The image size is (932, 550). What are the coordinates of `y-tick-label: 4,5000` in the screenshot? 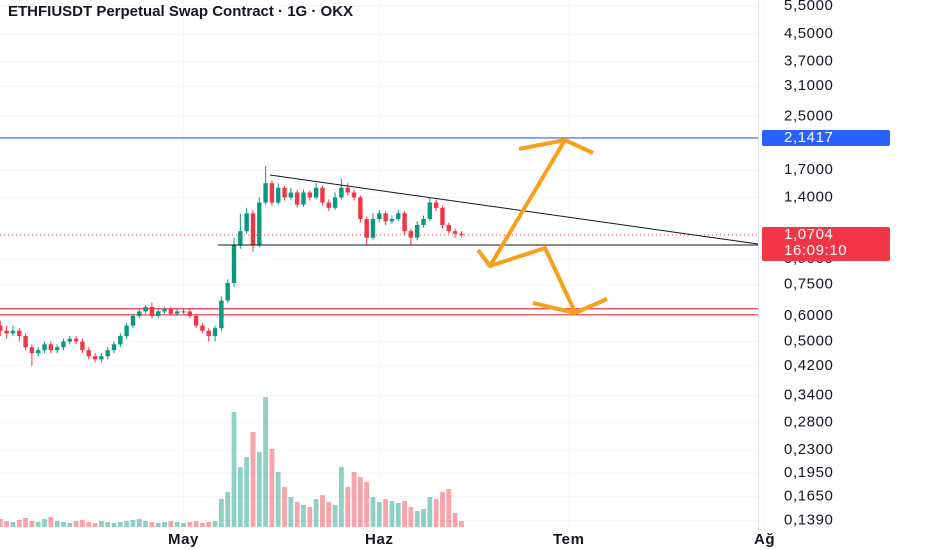 It's located at (808, 33).